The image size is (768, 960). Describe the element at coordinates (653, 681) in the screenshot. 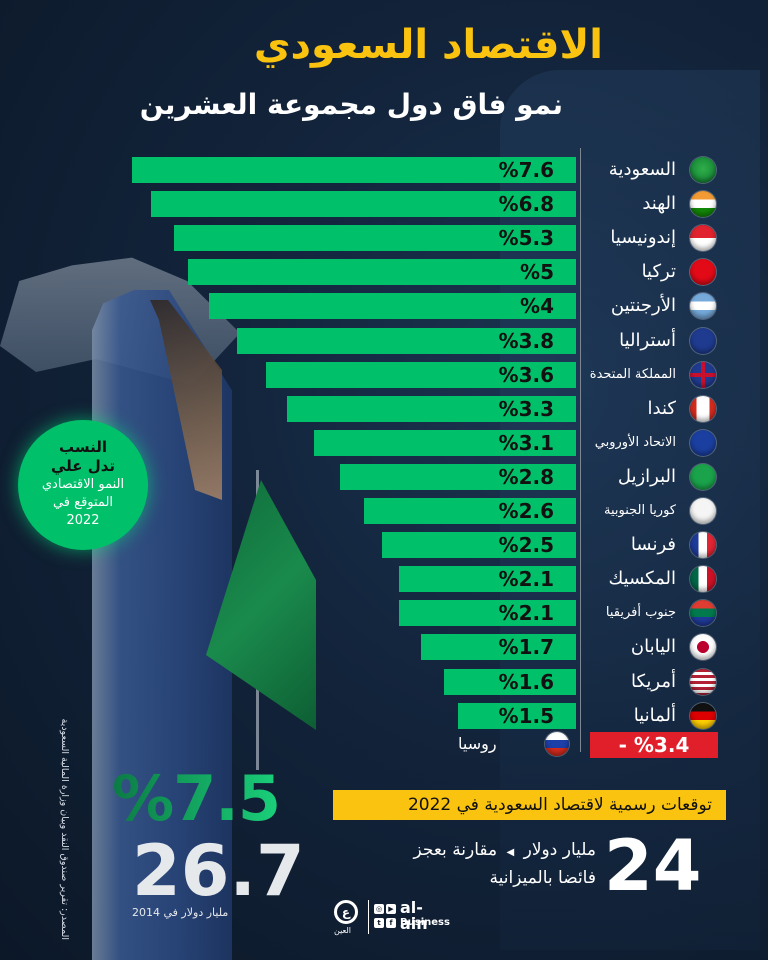

I see `country-label: أمريكا` at that location.